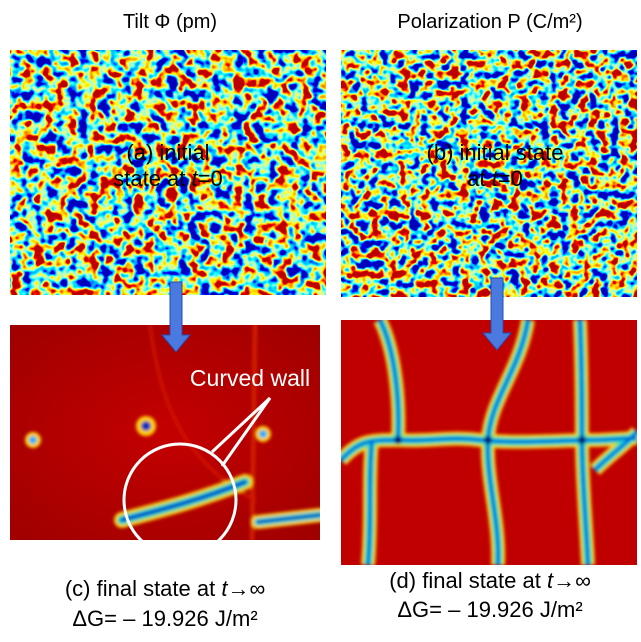  What do you see at coordinates (180, 500) in the screenshot?
I see `callout-circle` at bounding box center [180, 500].